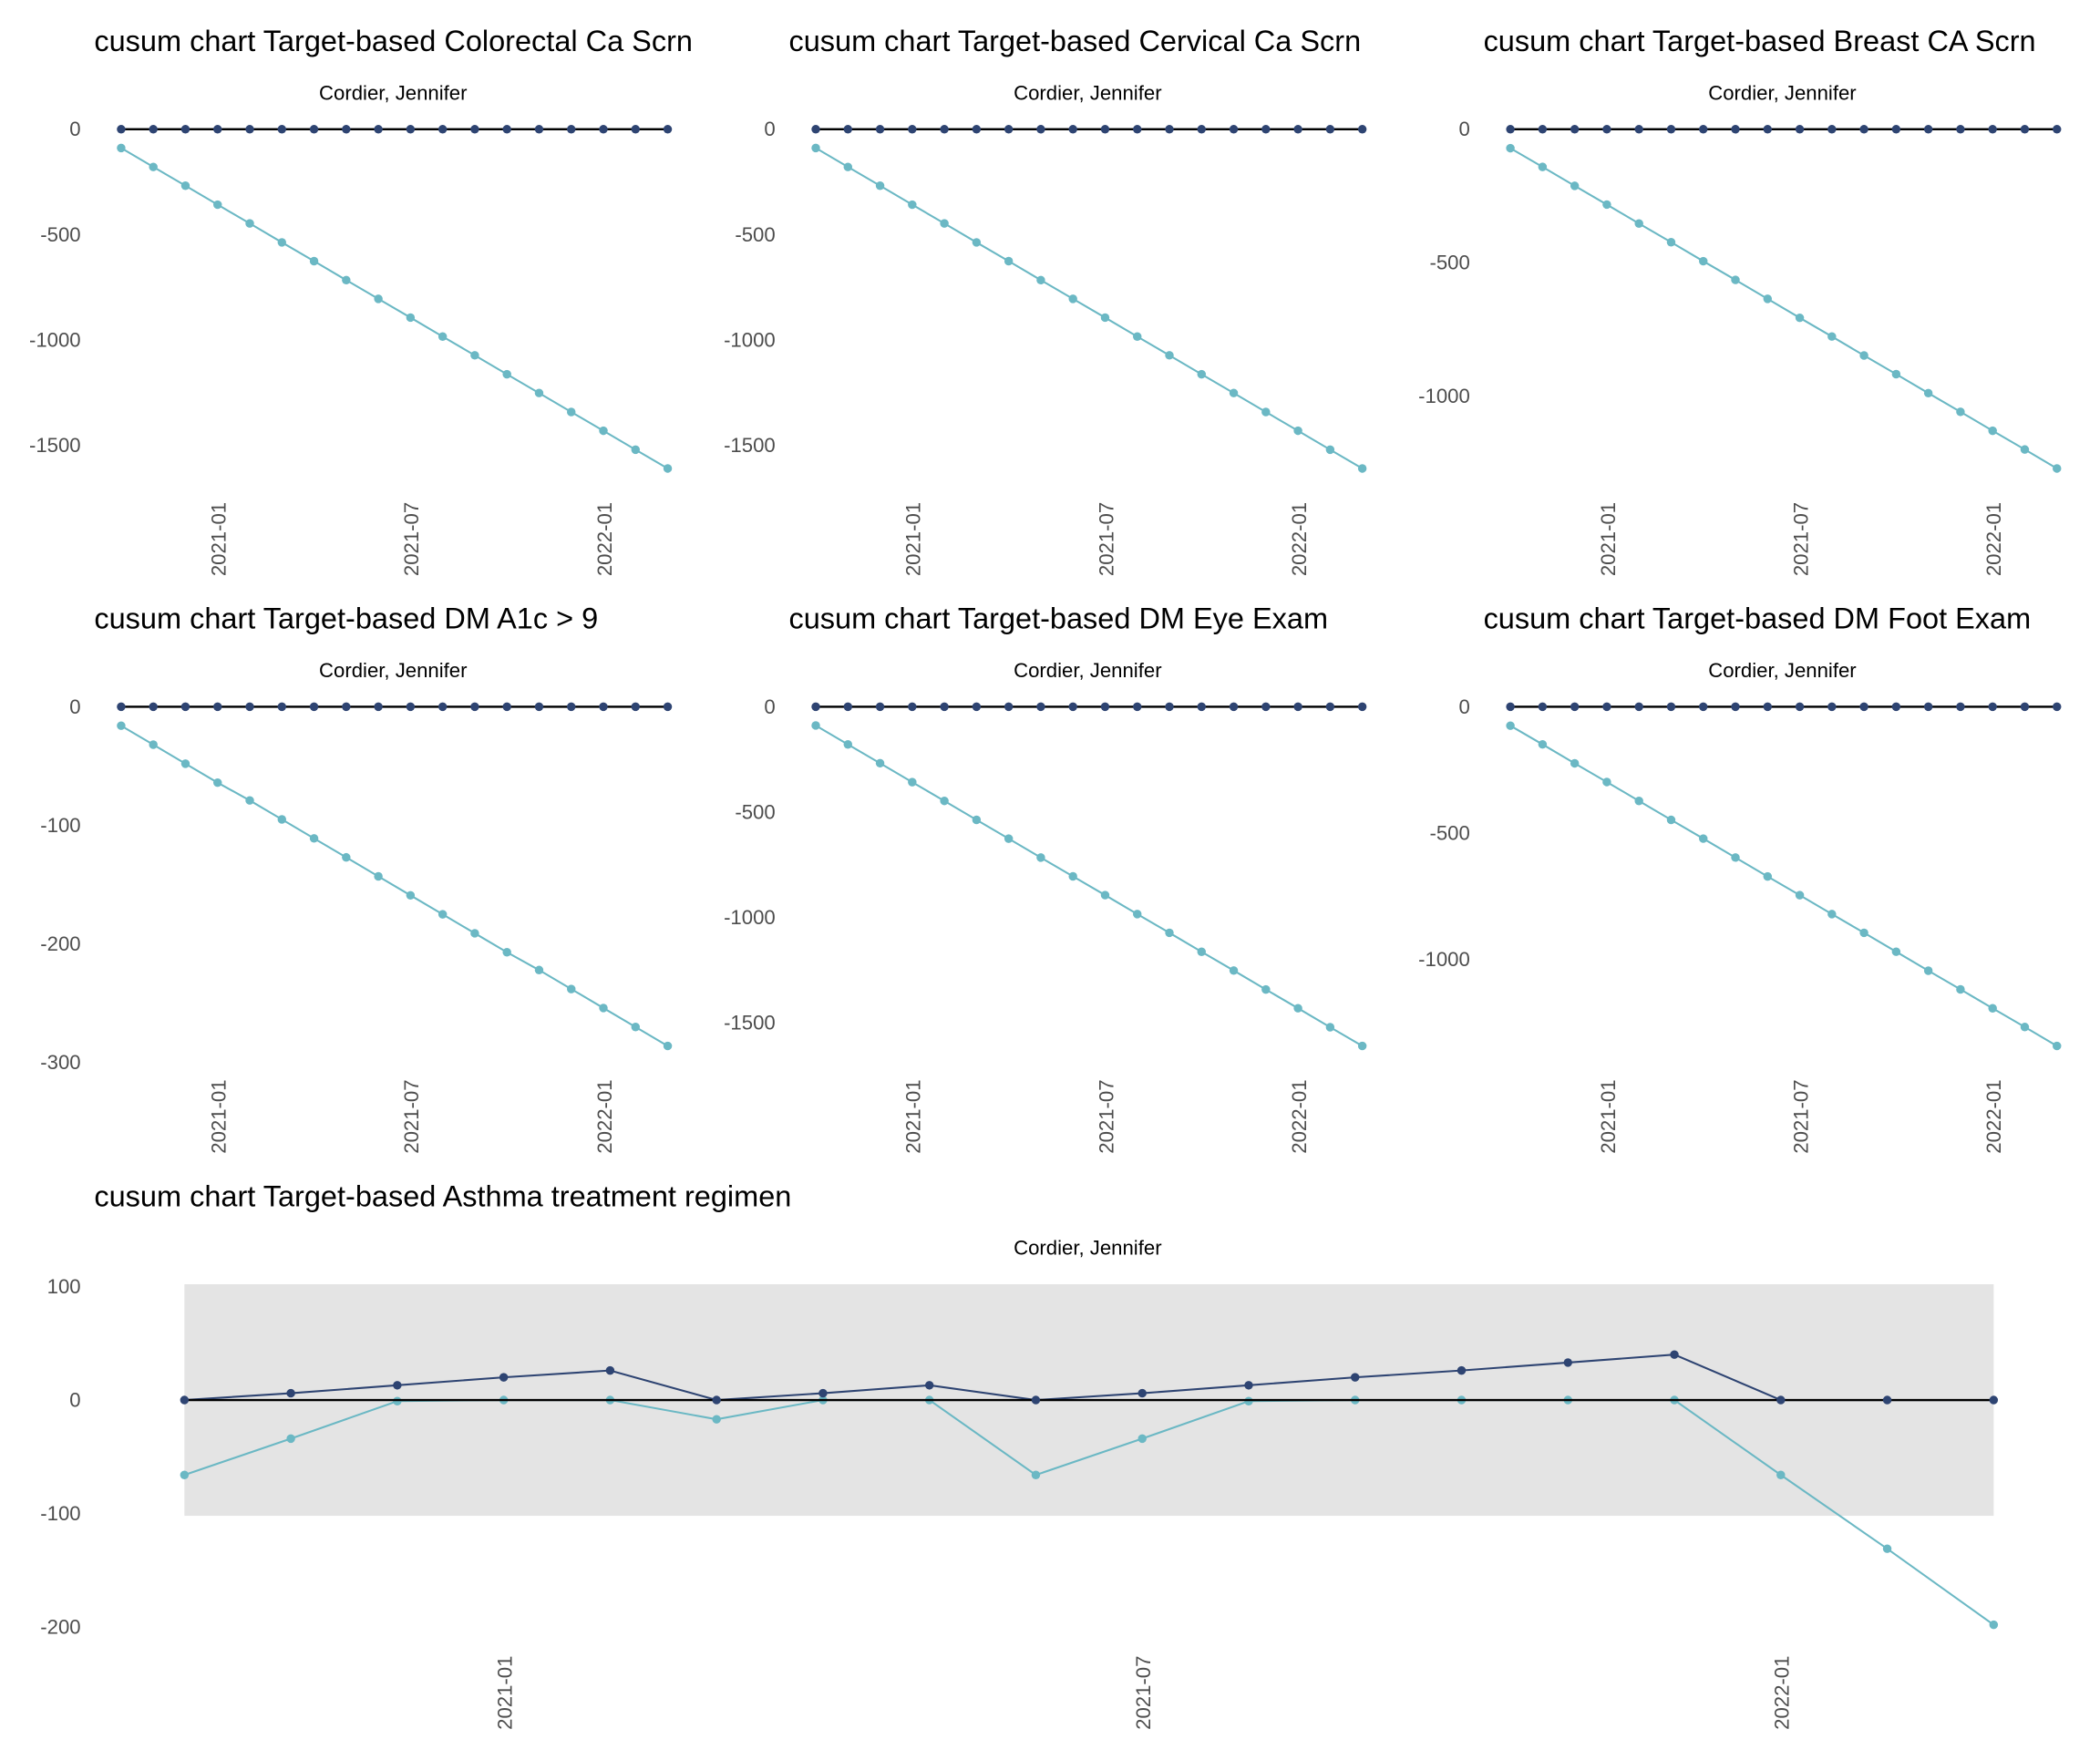  I want to click on chart-title: cusum chart Target-based DM A1c > 9, so click(346, 618).